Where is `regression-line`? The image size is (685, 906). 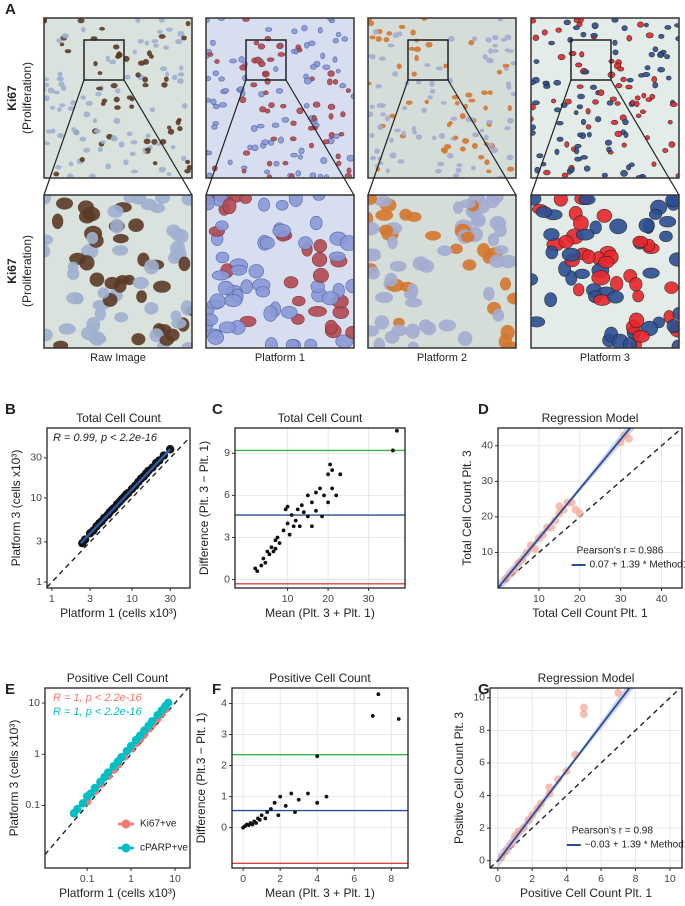
regression-line is located at coordinates (565, 508).